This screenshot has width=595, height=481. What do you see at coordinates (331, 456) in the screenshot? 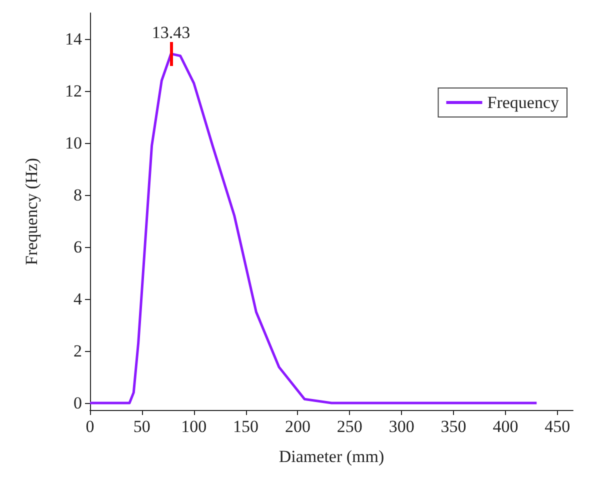
I see `x-axis-title: Diameter (mm)` at bounding box center [331, 456].